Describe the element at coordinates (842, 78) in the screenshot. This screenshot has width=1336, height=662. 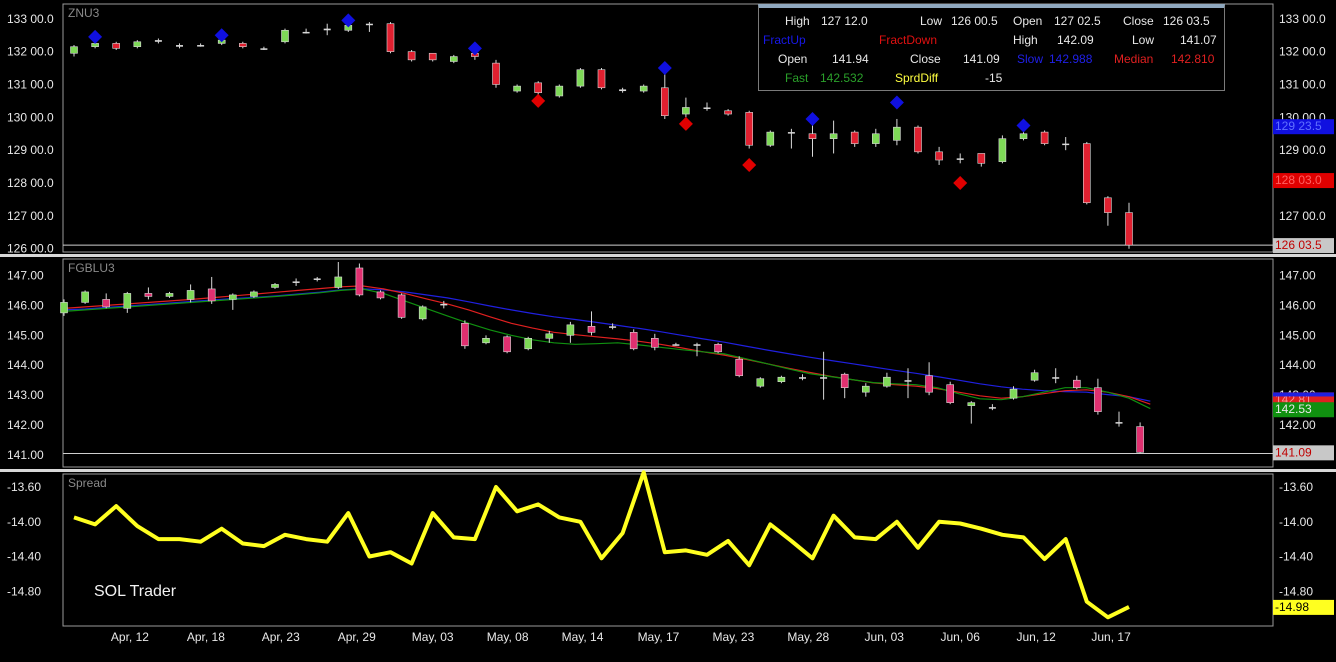
I see `fast-value: 142.532` at that location.